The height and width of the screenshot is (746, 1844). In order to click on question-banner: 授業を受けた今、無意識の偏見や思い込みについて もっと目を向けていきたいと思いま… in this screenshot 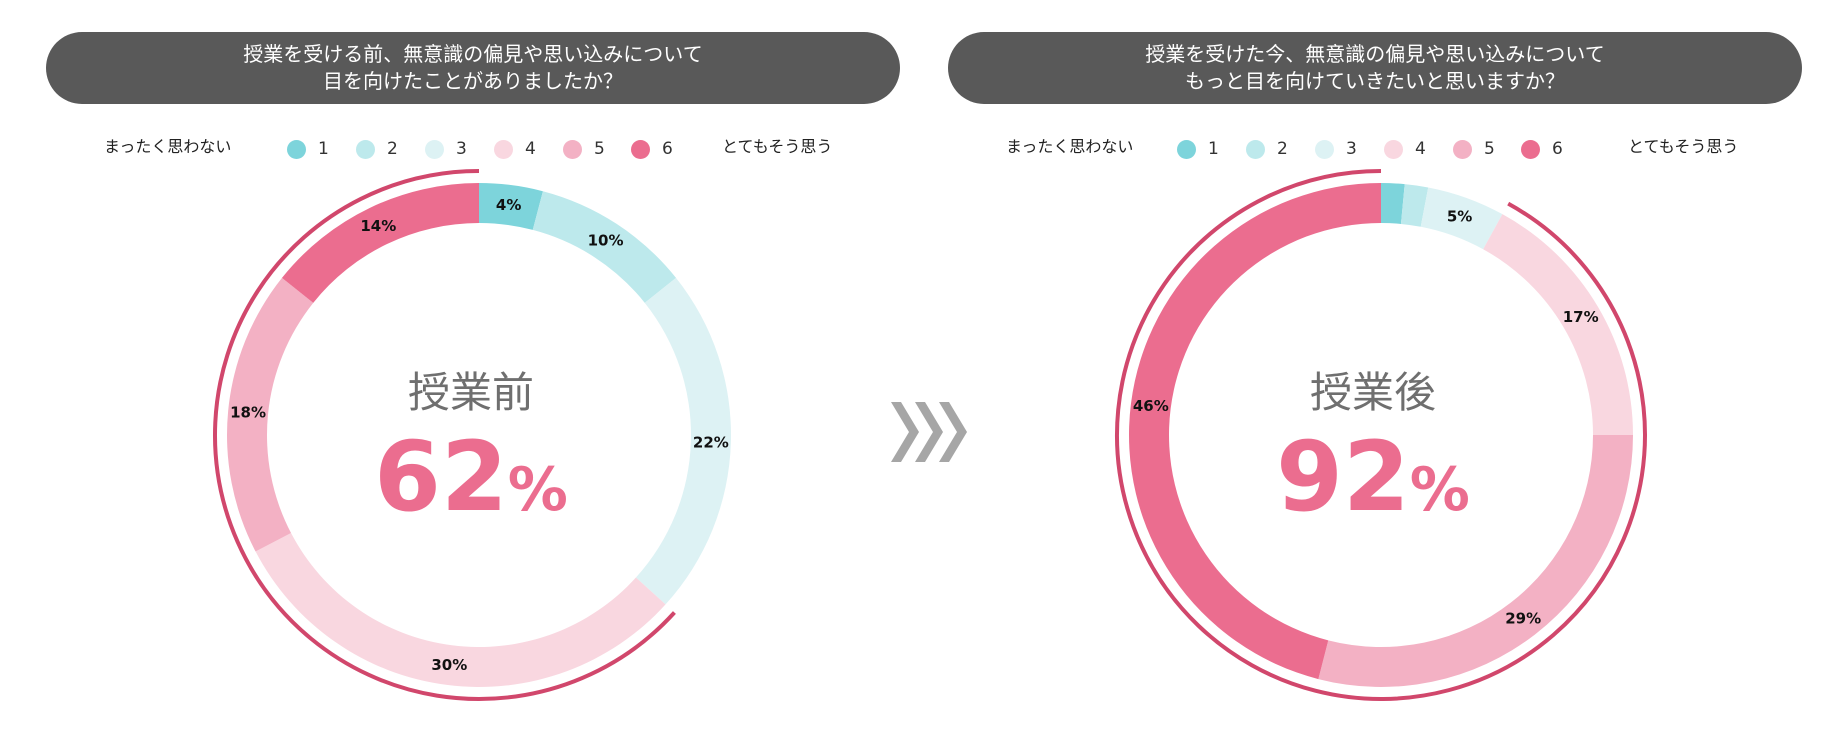, I will do `click(1375, 68)`.